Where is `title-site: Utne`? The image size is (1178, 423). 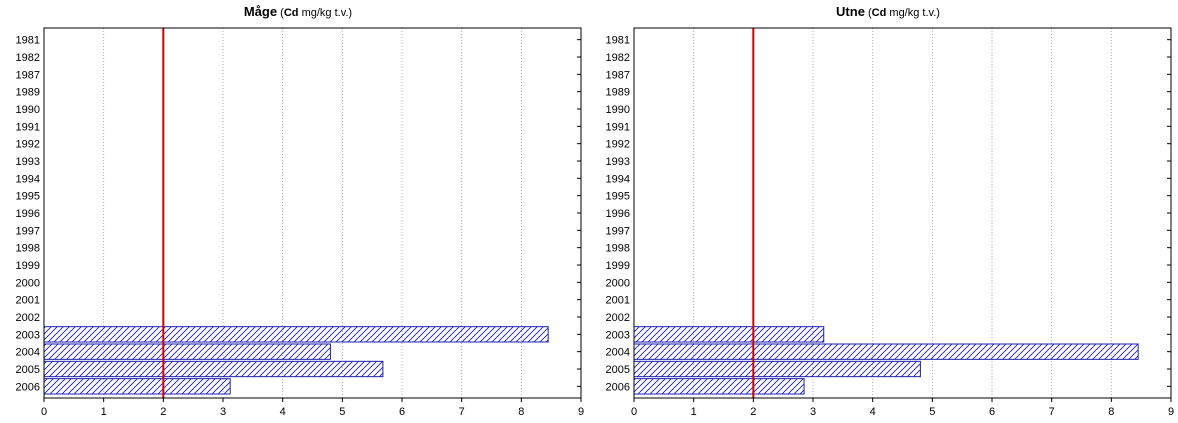
title-site: Utne is located at coordinates (850, 11).